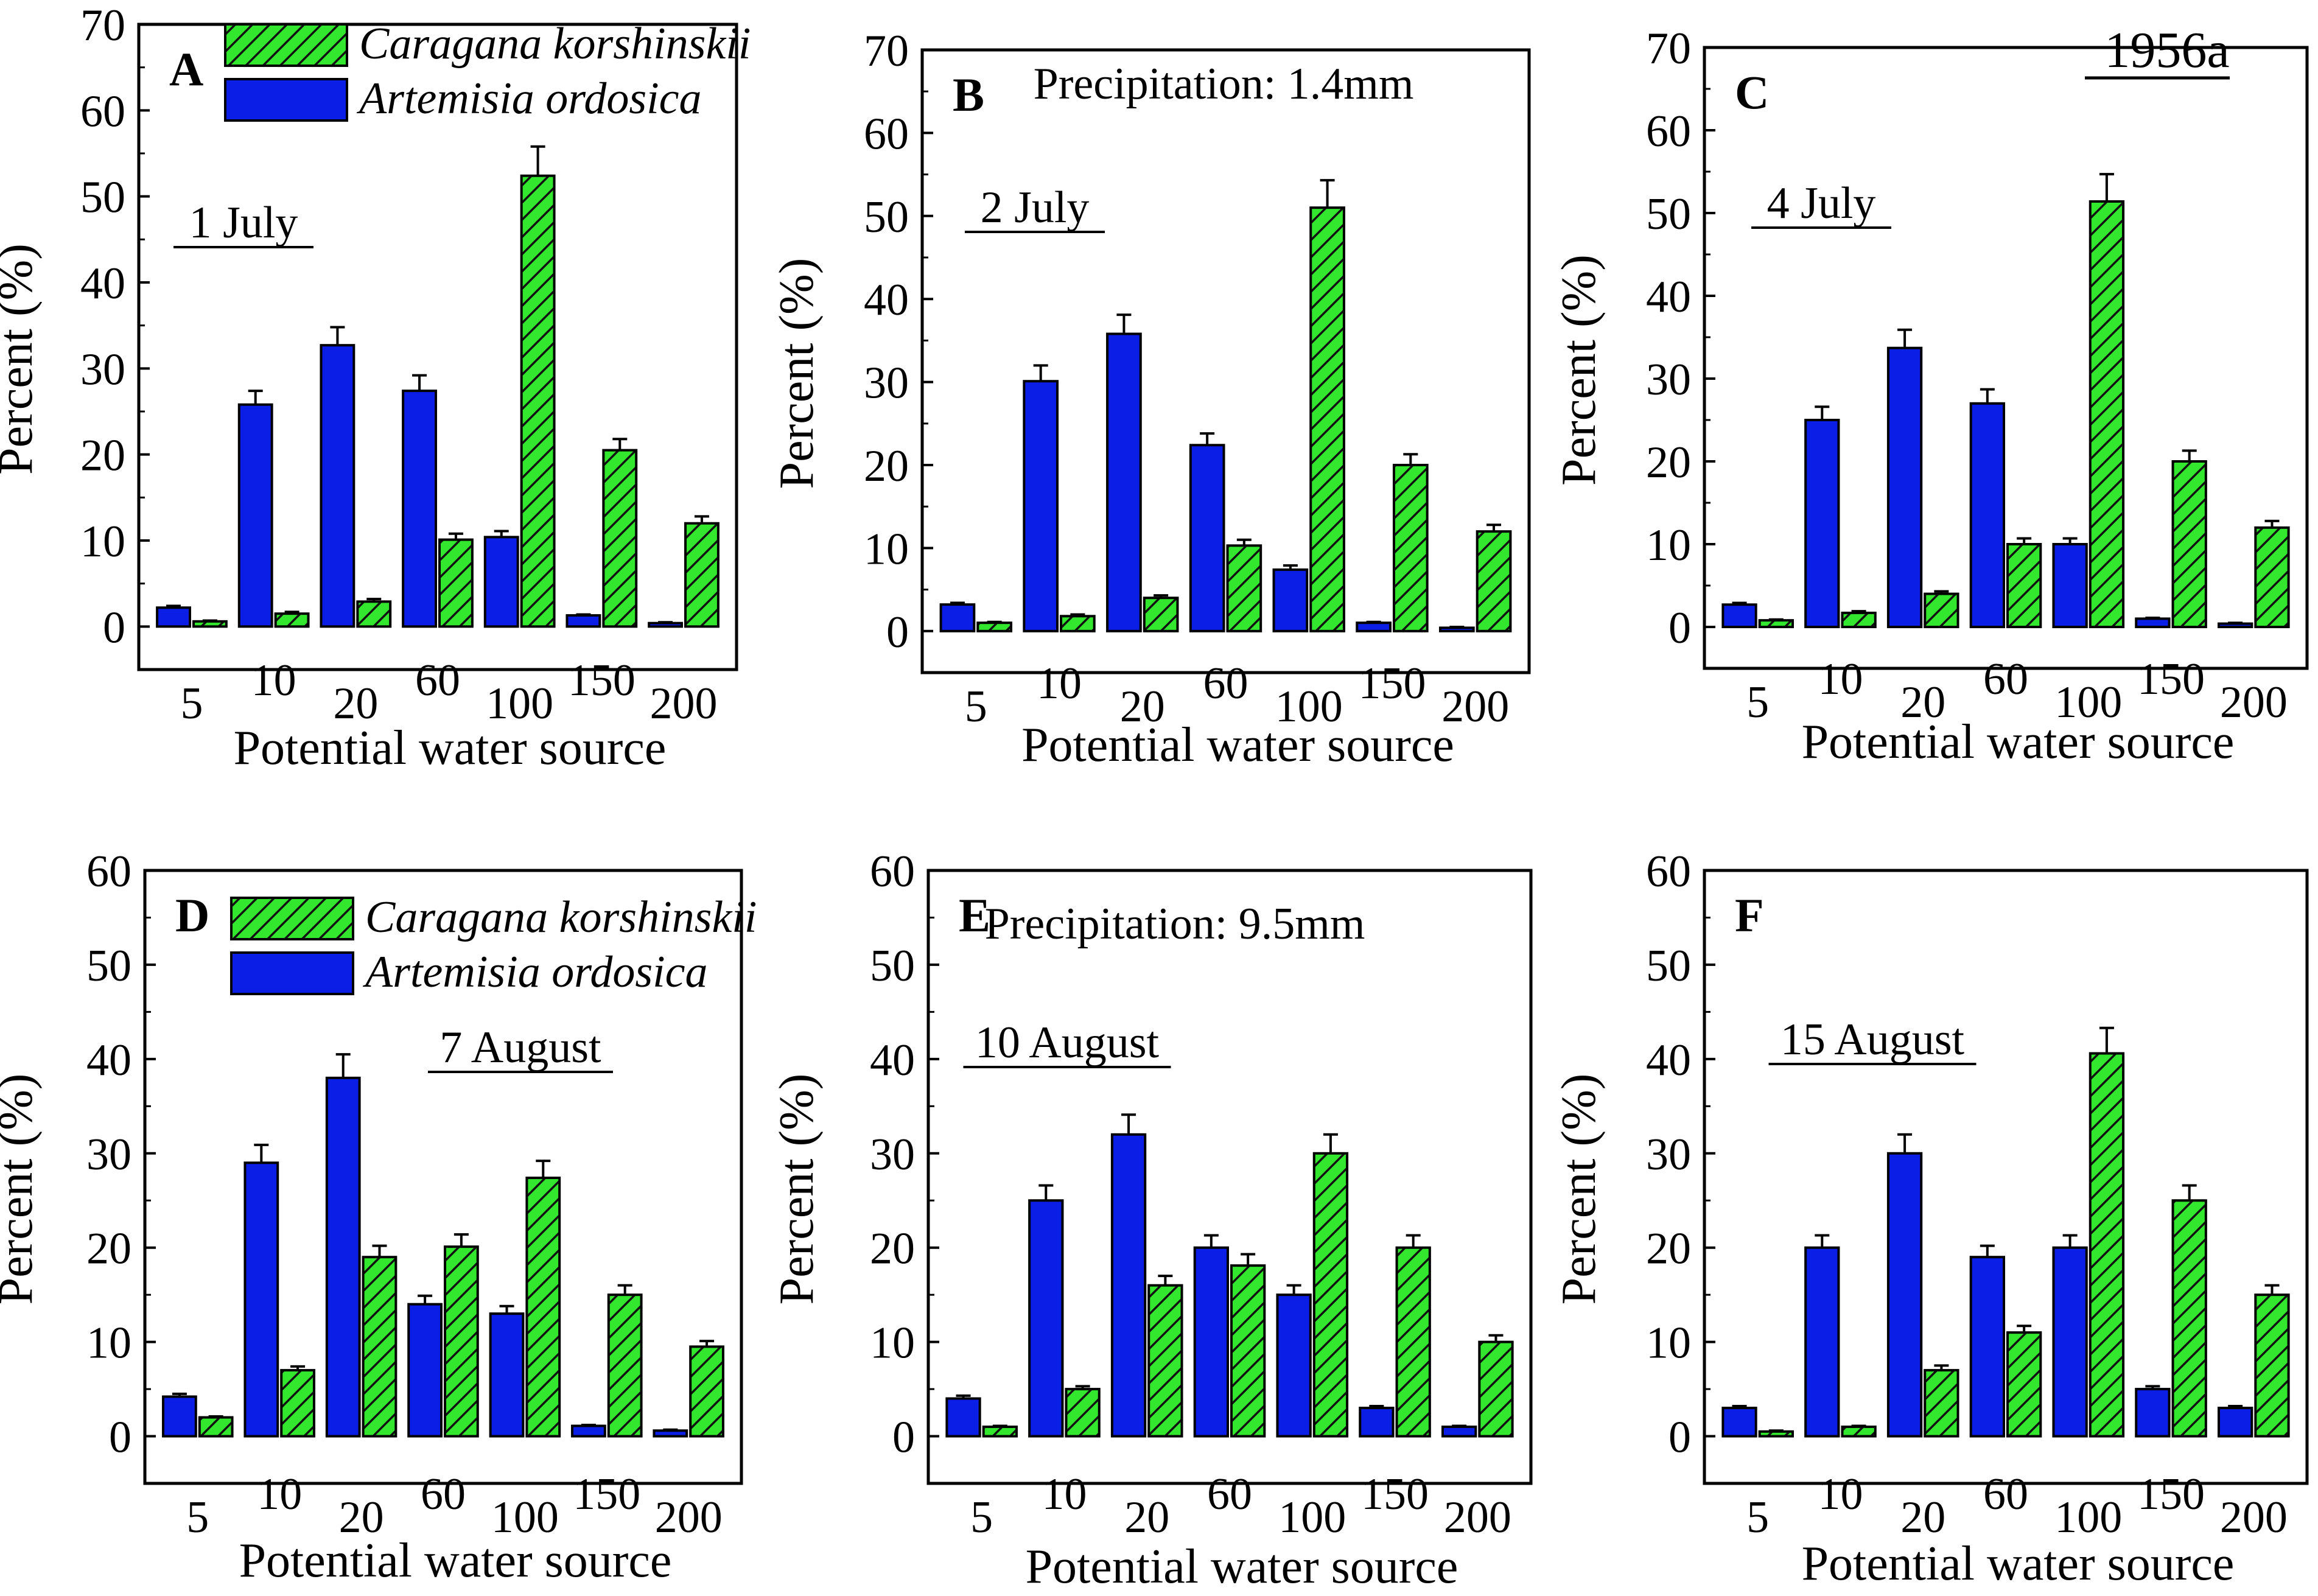 The image size is (2318, 1596). What do you see at coordinates (1175, 924) in the screenshot?
I see `precipitation-annotation: Precipitation: 9.5mm` at bounding box center [1175, 924].